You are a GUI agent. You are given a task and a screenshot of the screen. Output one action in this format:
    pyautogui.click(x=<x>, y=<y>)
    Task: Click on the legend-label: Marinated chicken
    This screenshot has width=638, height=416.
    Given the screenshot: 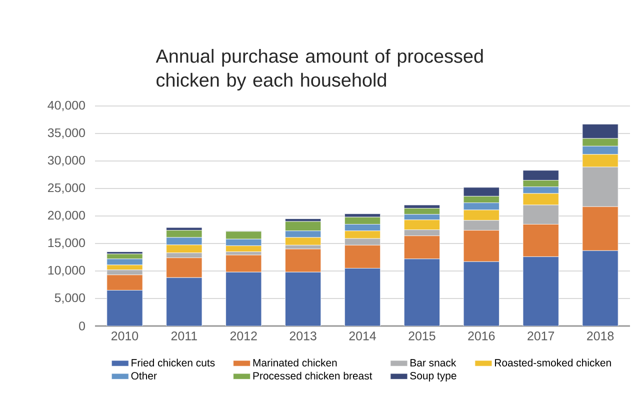 What is the action you would take?
    pyautogui.click(x=295, y=362)
    